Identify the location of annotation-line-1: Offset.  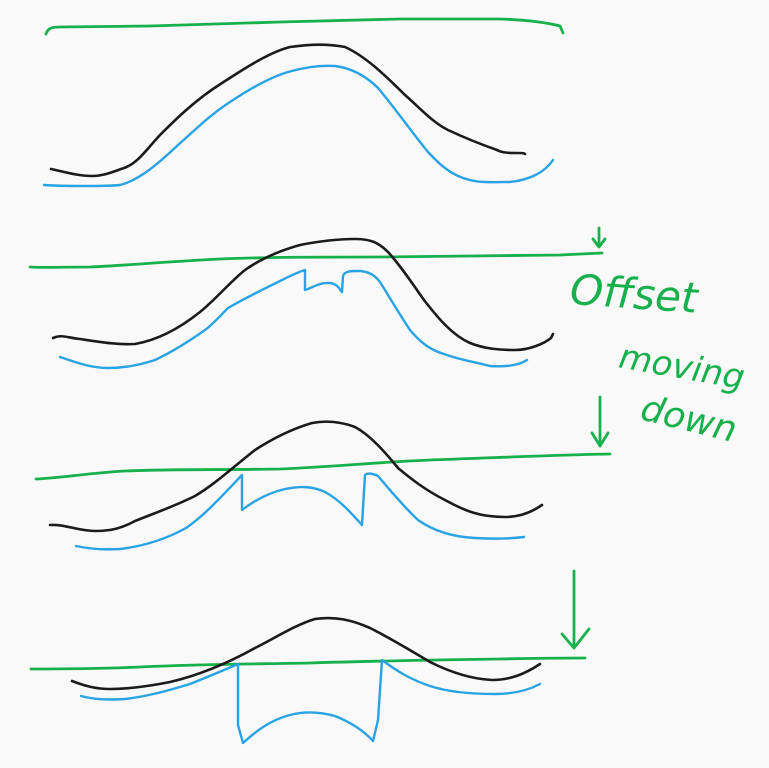
(635, 294).